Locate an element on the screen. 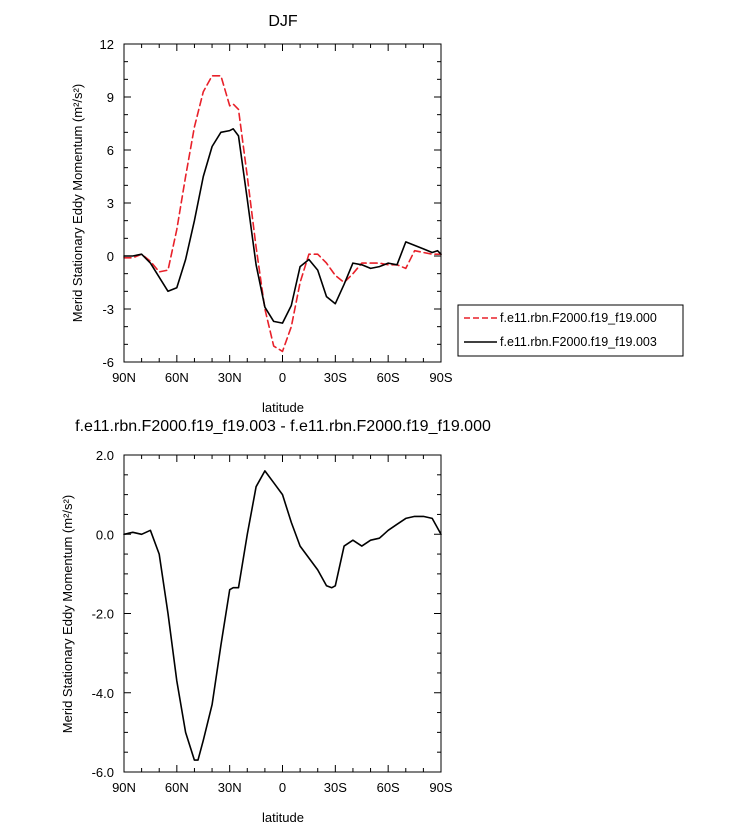  y-tick-label: -6 is located at coordinates (108, 362).